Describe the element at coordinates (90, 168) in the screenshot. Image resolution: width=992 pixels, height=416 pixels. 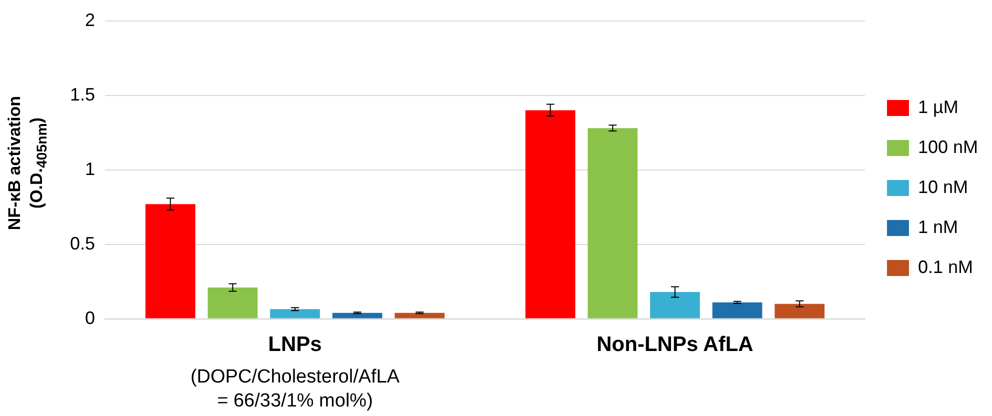
I see `y-tick-label: 1` at that location.